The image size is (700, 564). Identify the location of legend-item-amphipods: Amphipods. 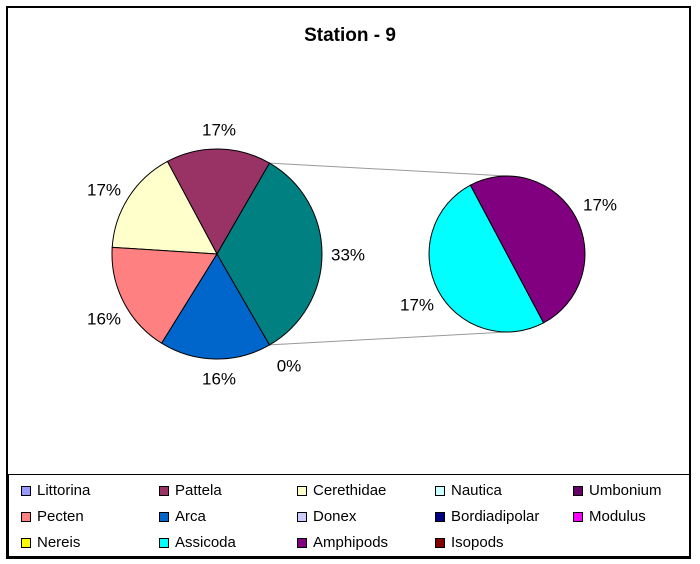
(342, 542).